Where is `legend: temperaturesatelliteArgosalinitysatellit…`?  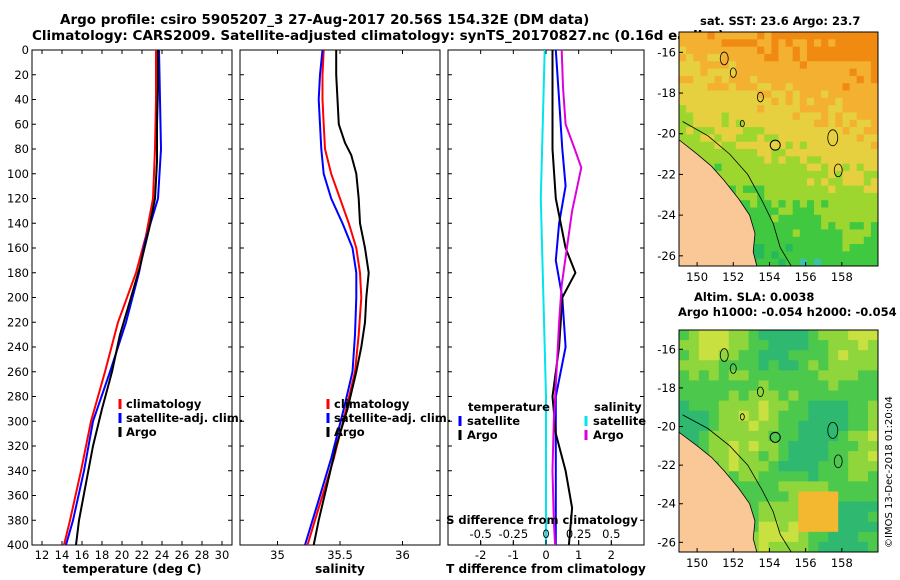 legend: temperaturesatelliteArgosalinitysatellit… is located at coordinates (552, 421).